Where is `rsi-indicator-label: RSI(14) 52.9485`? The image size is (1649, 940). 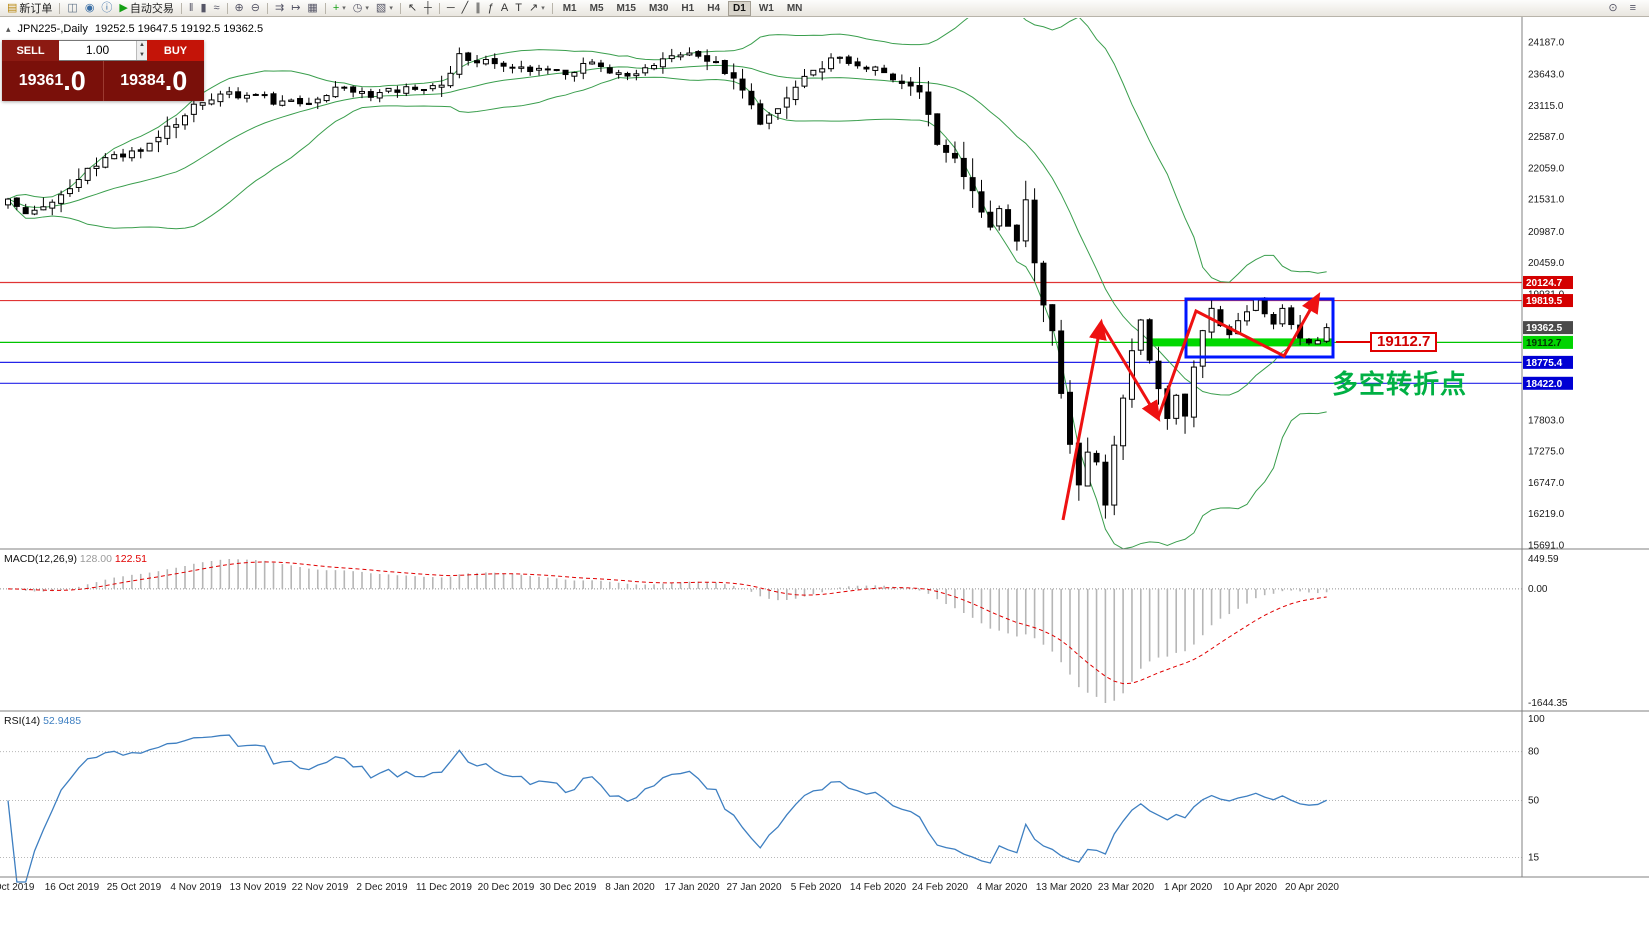 rsi-indicator-label: RSI(14) 52.9485 is located at coordinates (42, 721).